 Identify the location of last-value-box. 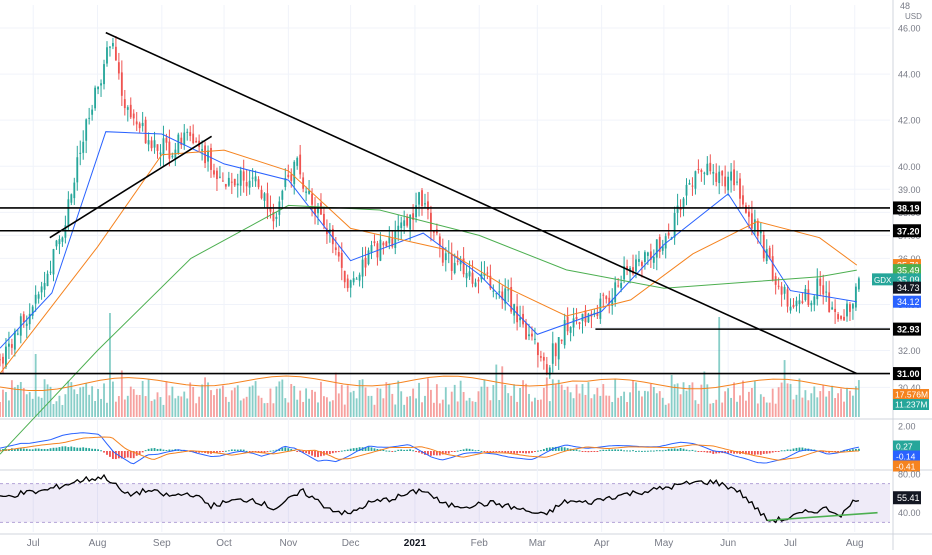
(907, 270).